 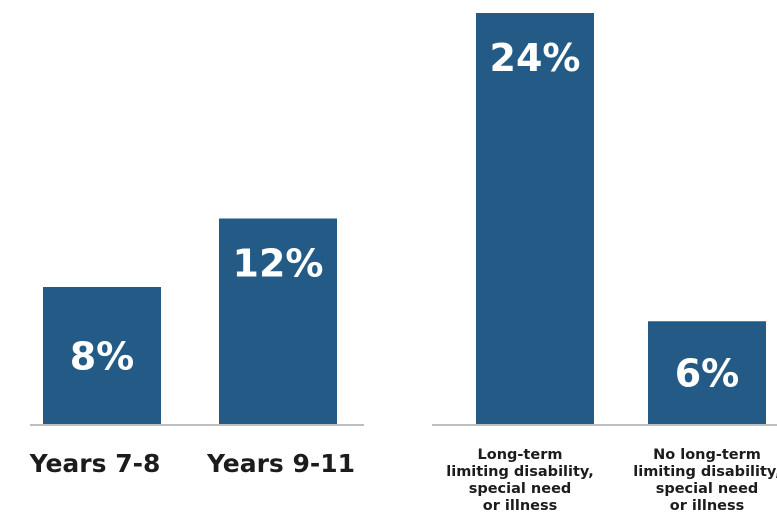 I want to click on value-label-years-7-8: 8%, so click(x=102, y=357).